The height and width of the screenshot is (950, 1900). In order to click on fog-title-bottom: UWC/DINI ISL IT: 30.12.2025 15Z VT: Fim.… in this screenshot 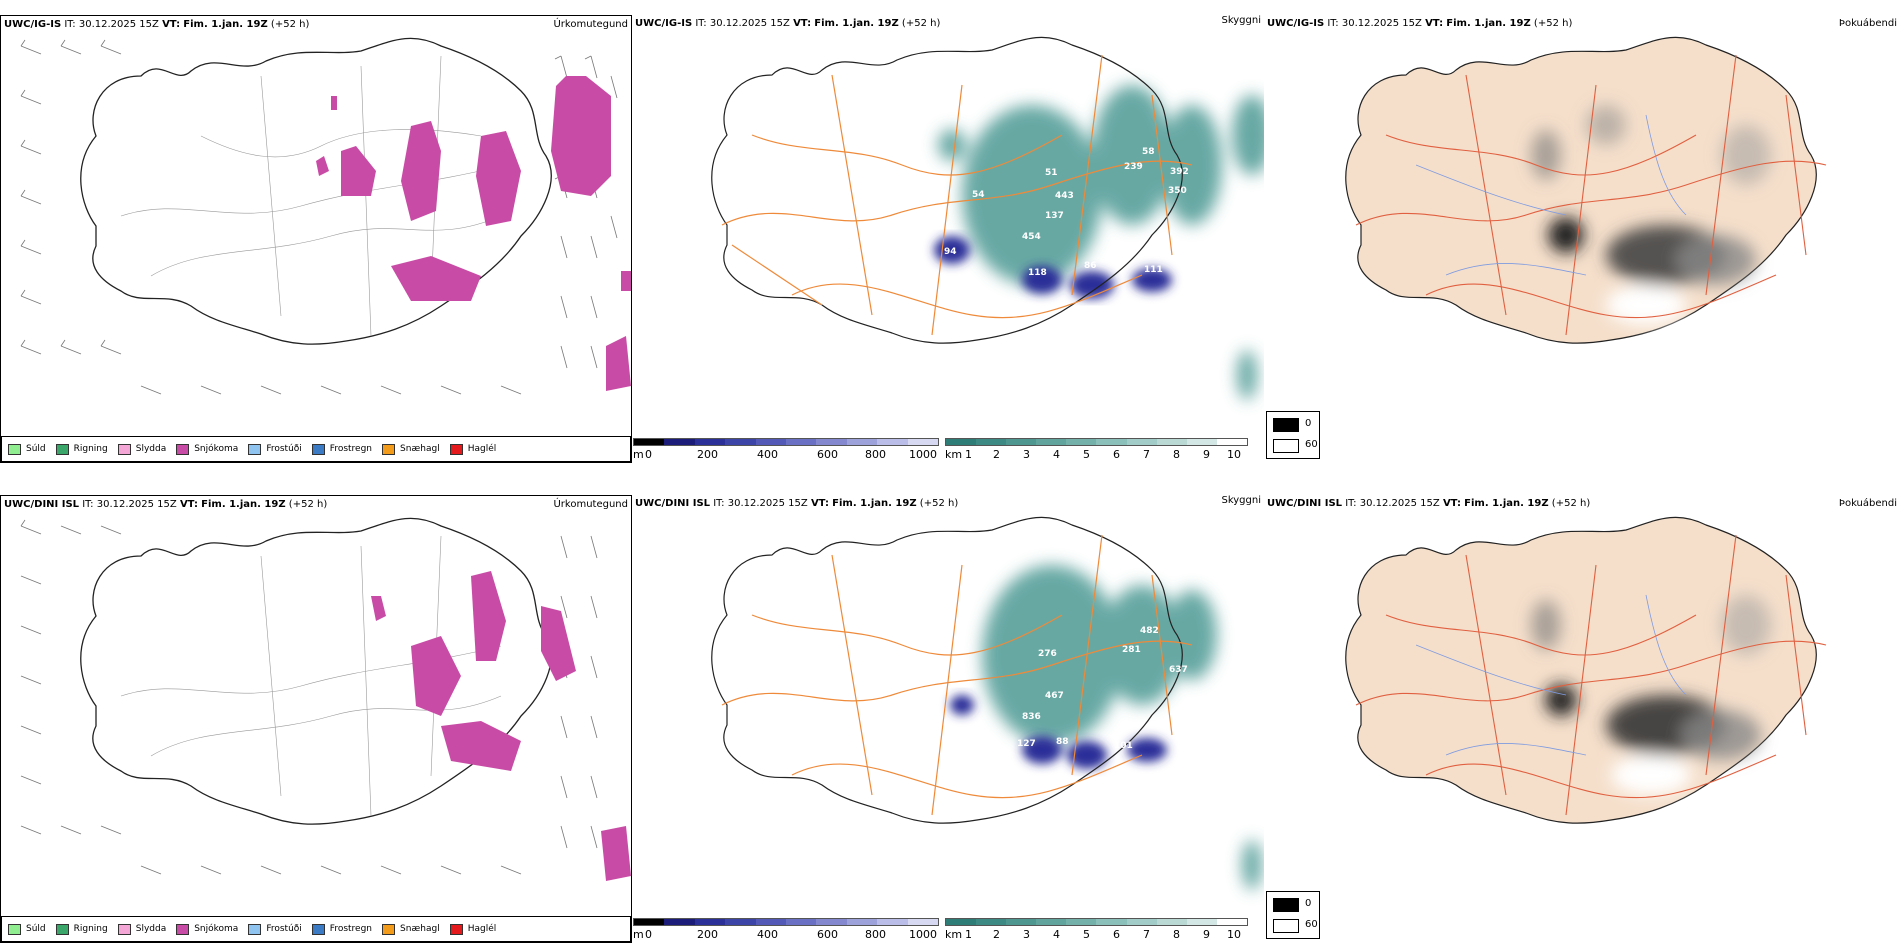, I will do `click(1429, 503)`.